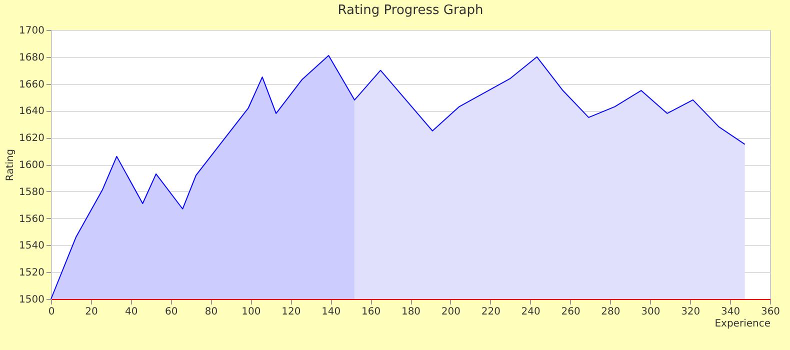 The image size is (790, 350). I want to click on x-tick-label: 140, so click(331, 312).